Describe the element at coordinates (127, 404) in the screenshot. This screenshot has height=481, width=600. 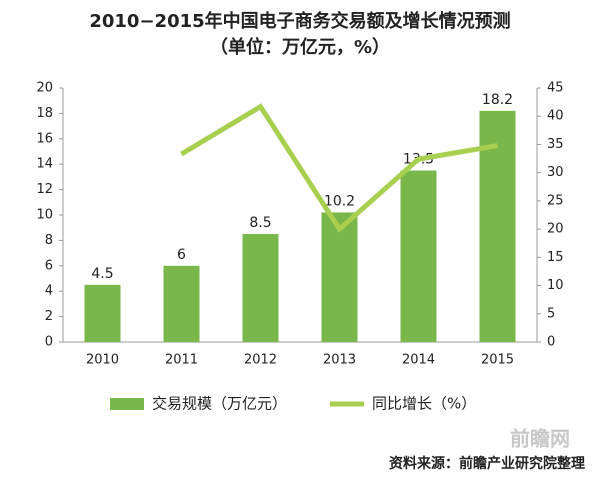
I see `legend-swatch` at that location.